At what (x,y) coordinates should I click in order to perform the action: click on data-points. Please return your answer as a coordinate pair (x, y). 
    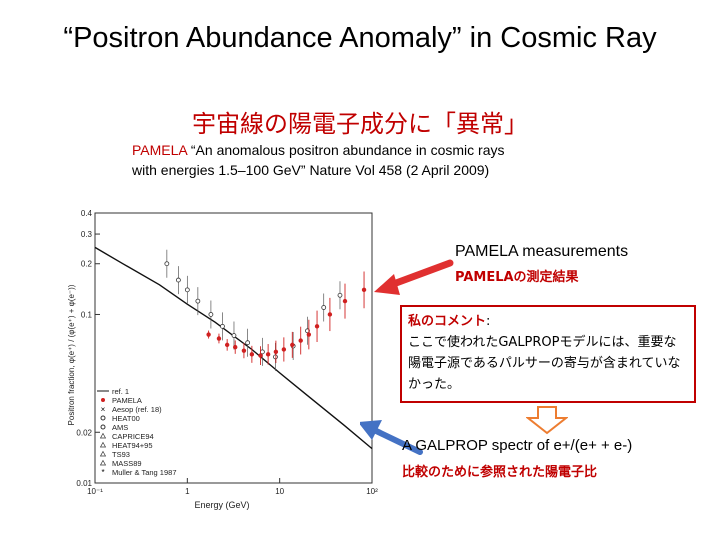
    Looking at the image, I should click on (265, 310).